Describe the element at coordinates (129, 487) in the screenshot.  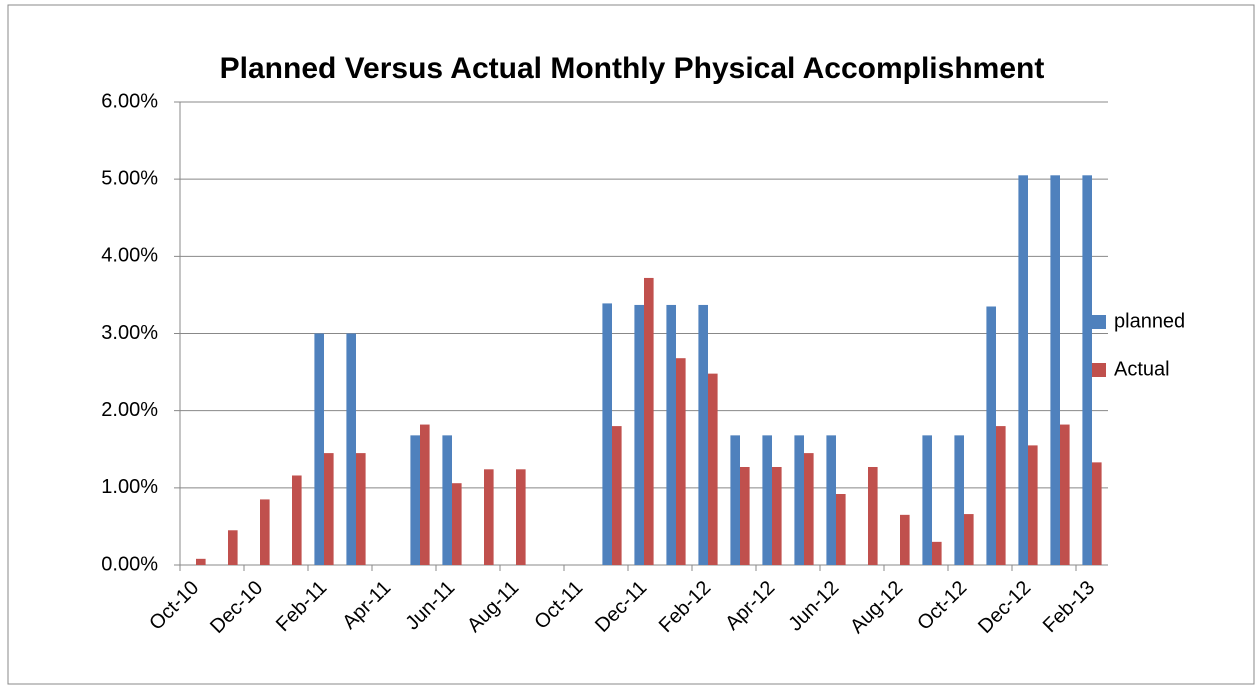
I see `y-tick-label: 1.00%` at that location.